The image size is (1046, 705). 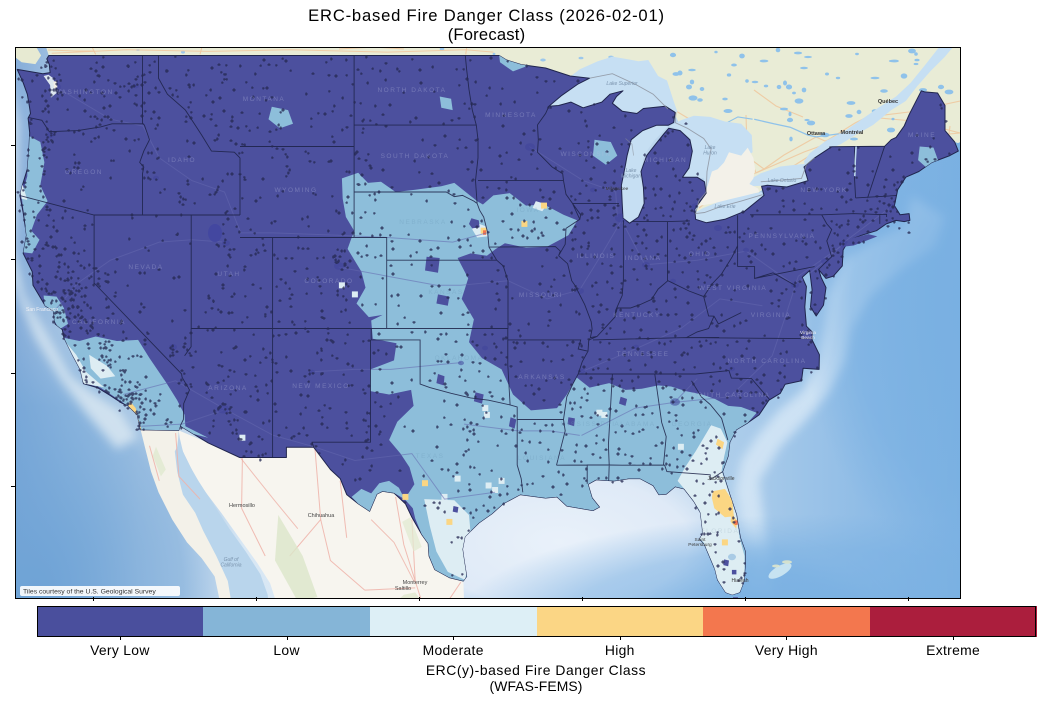 I want to click on svg-text: COLORADO, so click(x=328, y=281).